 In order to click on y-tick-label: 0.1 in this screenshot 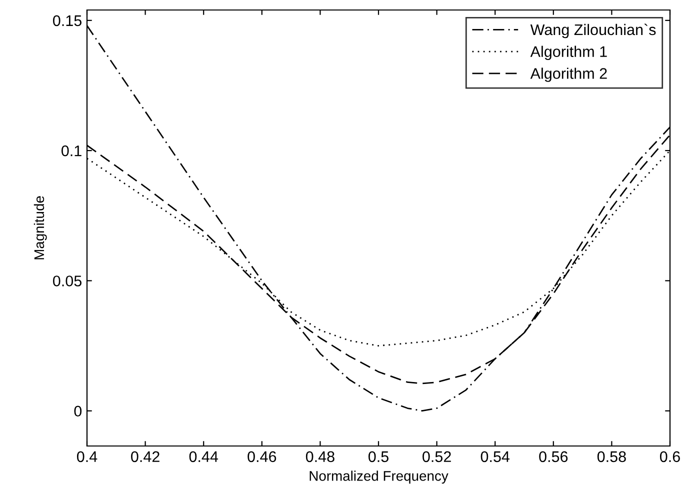, I will do `click(72, 150)`.